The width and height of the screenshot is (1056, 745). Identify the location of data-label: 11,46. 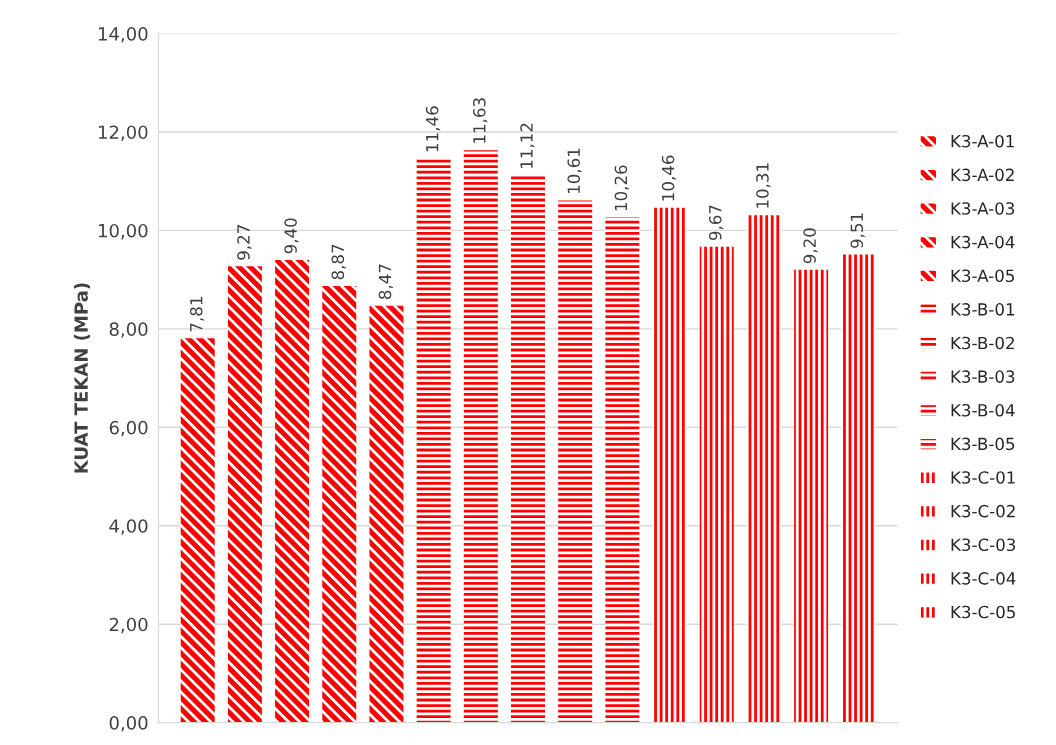
(433, 129).